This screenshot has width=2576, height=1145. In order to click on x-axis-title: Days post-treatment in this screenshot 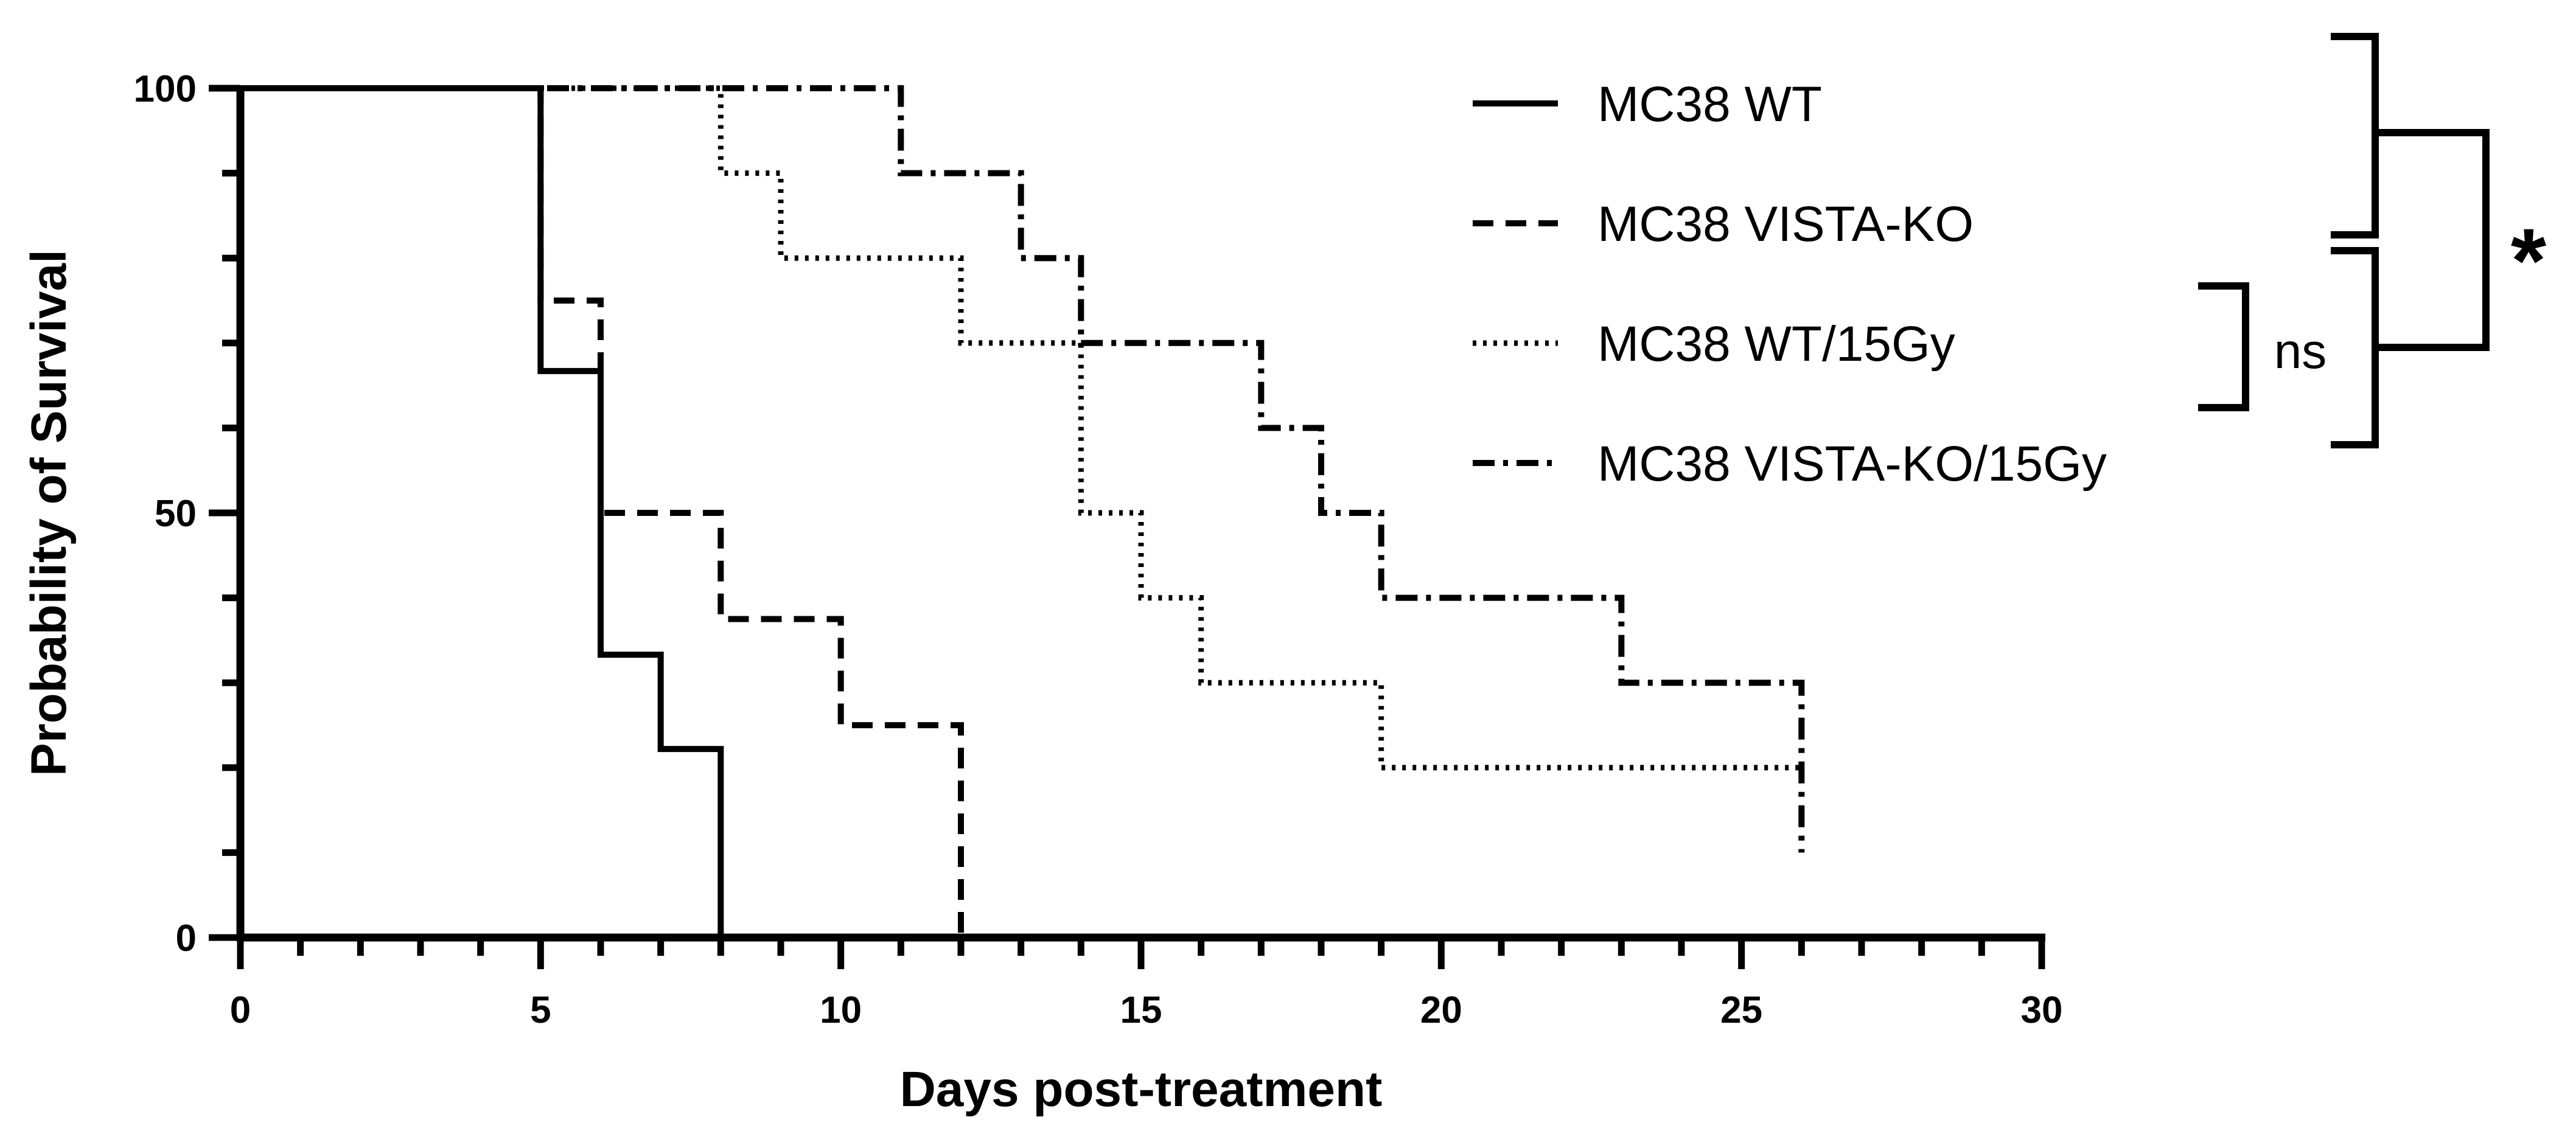, I will do `click(1141, 1089)`.